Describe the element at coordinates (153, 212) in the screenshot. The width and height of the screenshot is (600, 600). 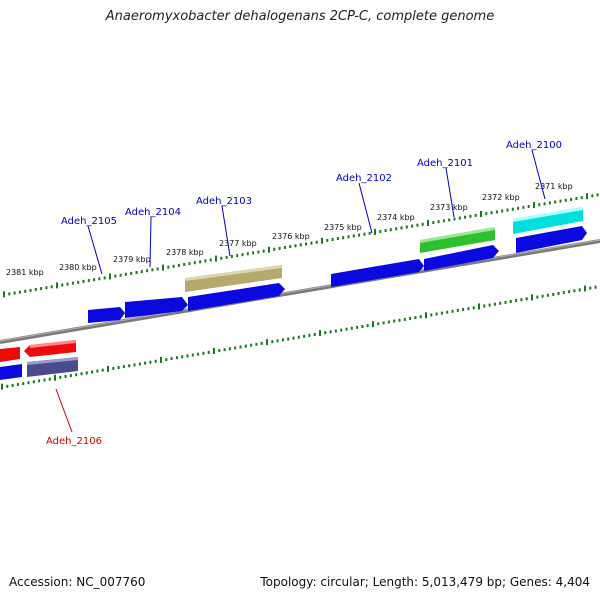
I see `gene-label-adeh-2104: Adeh_2104` at that location.